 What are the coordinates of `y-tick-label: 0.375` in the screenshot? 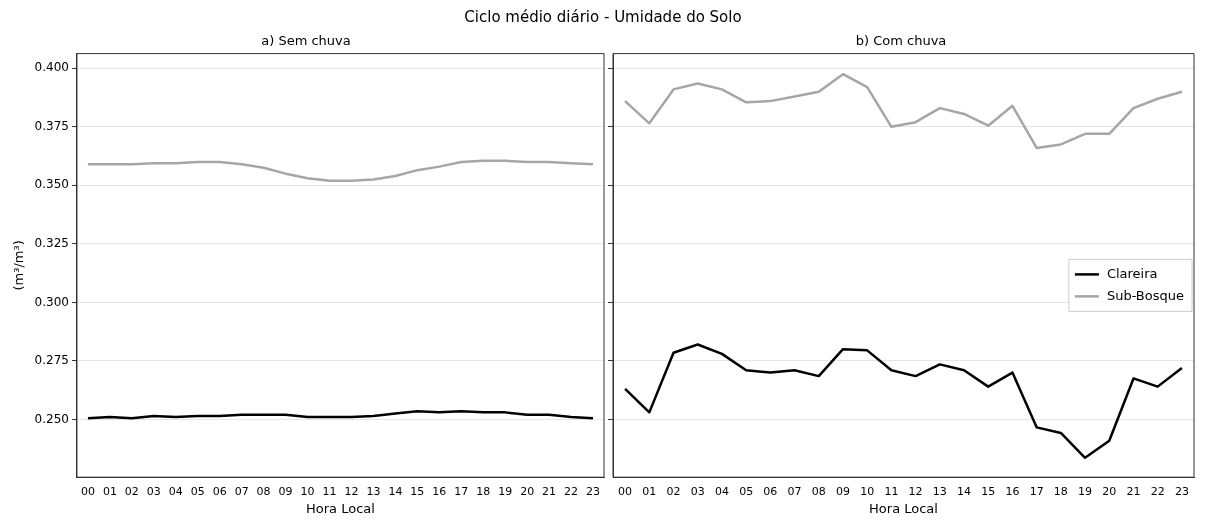 It's located at (51, 125).